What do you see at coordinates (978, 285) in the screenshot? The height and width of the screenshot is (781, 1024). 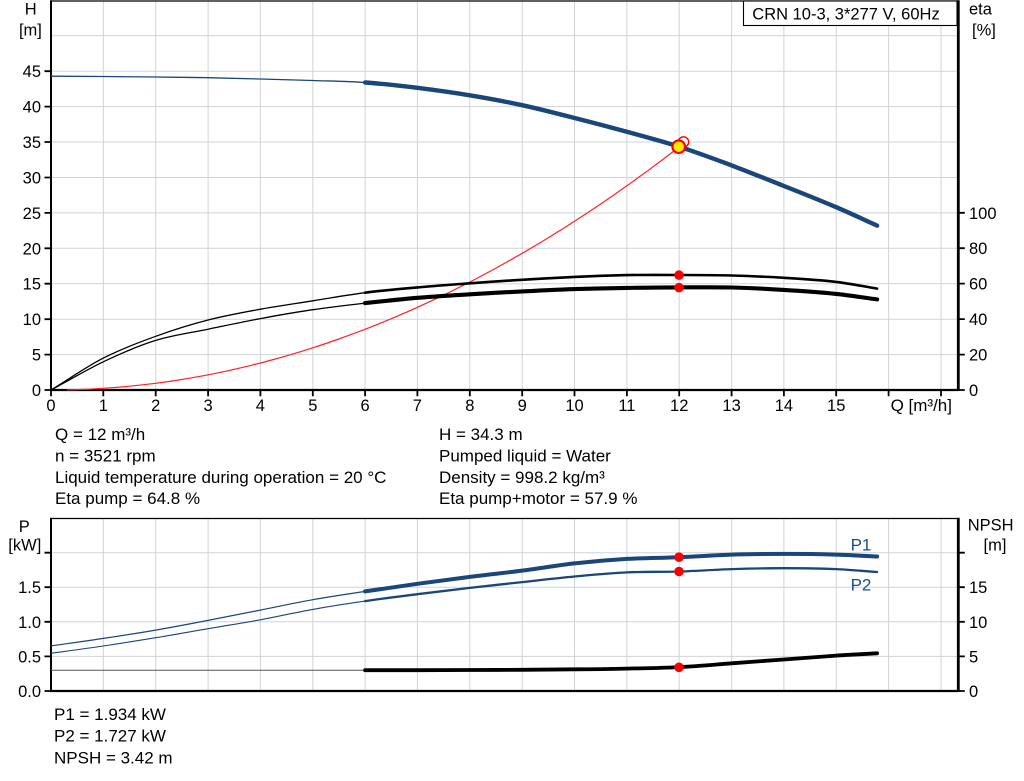 I see `svg-text: 60` at bounding box center [978, 285].